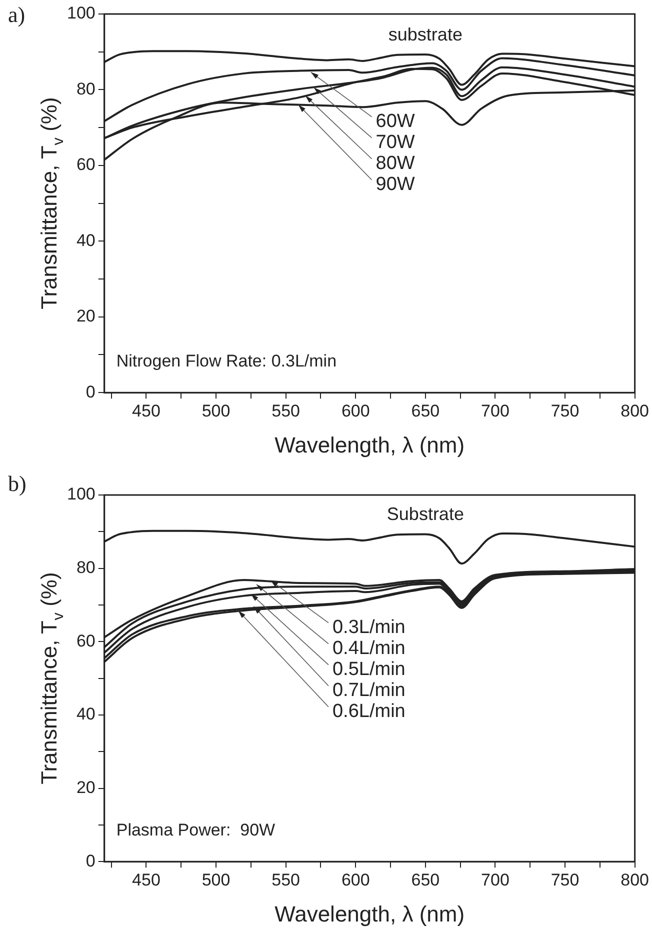 The height and width of the screenshot is (938, 652). Describe the element at coordinates (196, 830) in the screenshot. I see `annotation: Plasma Power: 90W` at that location.